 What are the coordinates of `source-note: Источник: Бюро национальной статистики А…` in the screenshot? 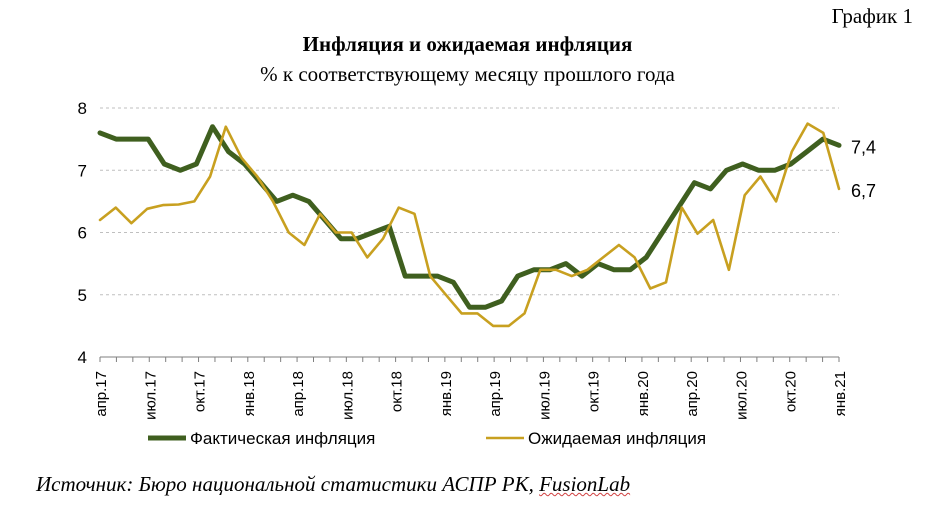 It's located at (333, 484).